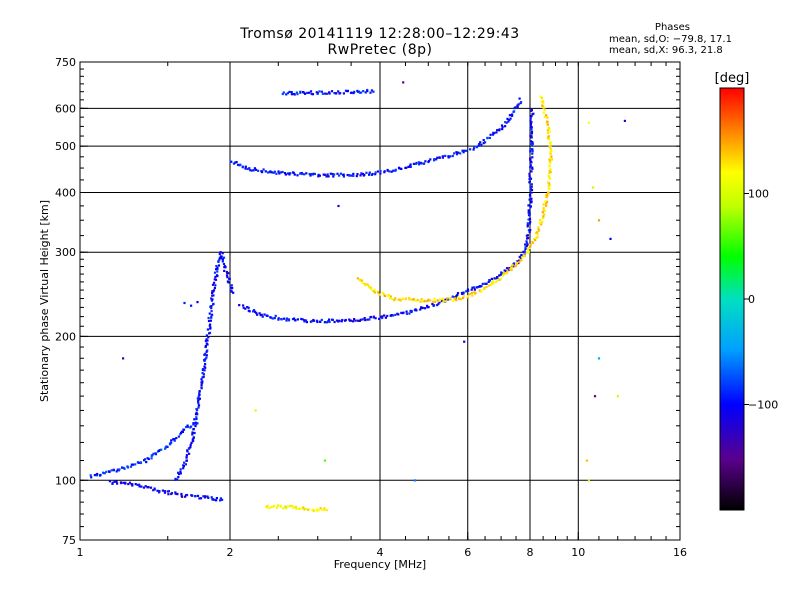 The width and height of the screenshot is (800, 600). What do you see at coordinates (65, 336) in the screenshot?
I see `y-tick-label: 200` at bounding box center [65, 336].